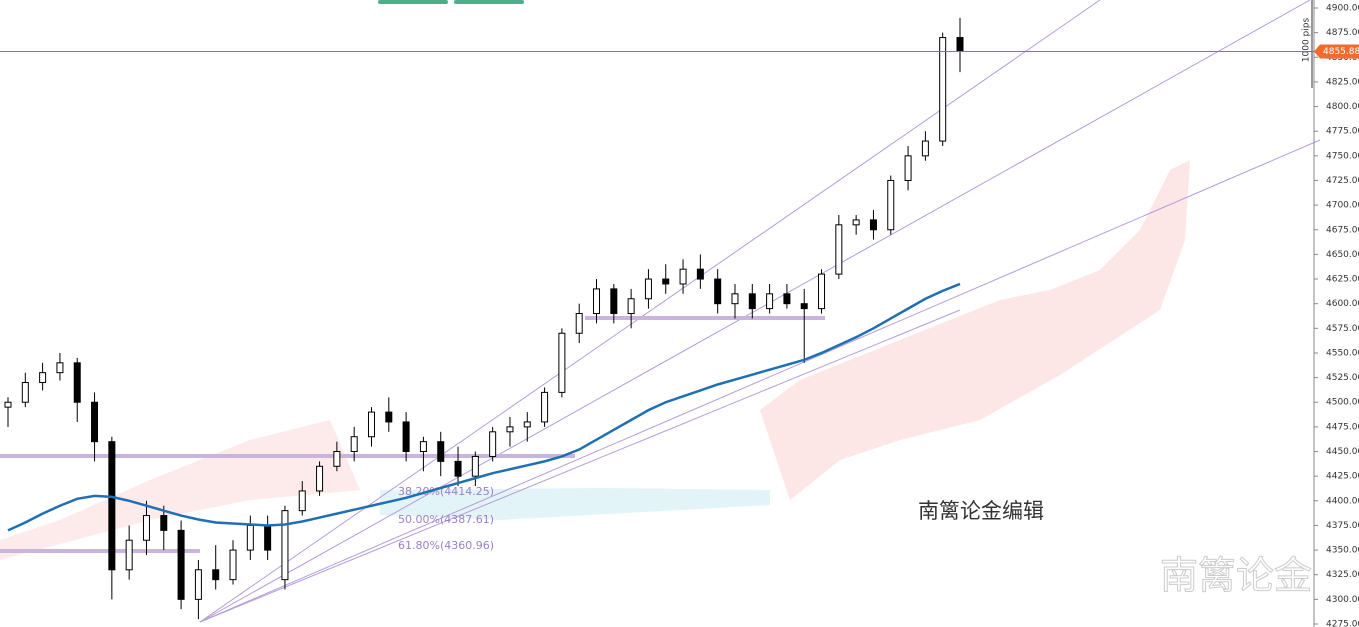 Image resolution: width=1359 pixels, height=627 pixels. What do you see at coordinates (1342, 107) in the screenshot?
I see `y-tick-label: 4800.00` at bounding box center [1342, 107].